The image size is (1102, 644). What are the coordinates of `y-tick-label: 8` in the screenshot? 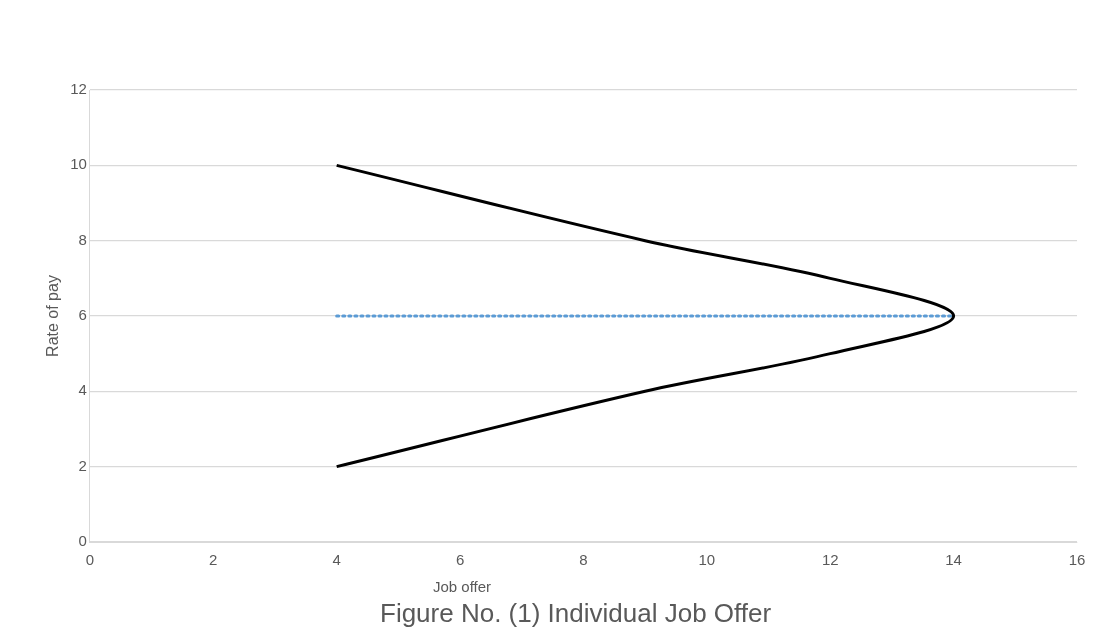 It's located at (82, 239).